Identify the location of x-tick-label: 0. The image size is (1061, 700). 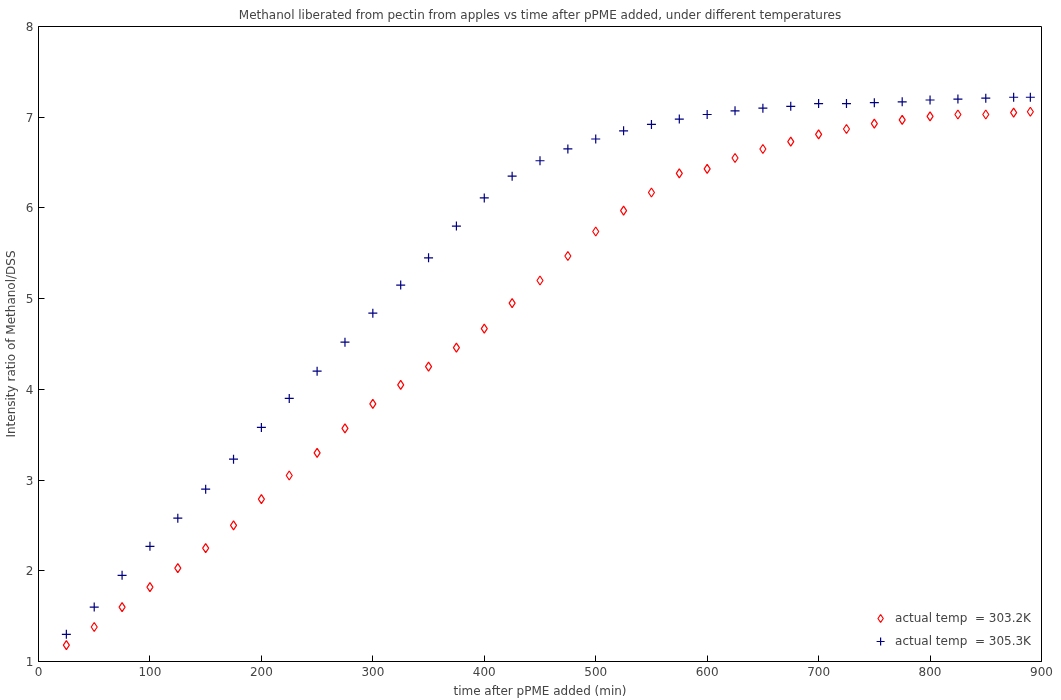
(38, 671).